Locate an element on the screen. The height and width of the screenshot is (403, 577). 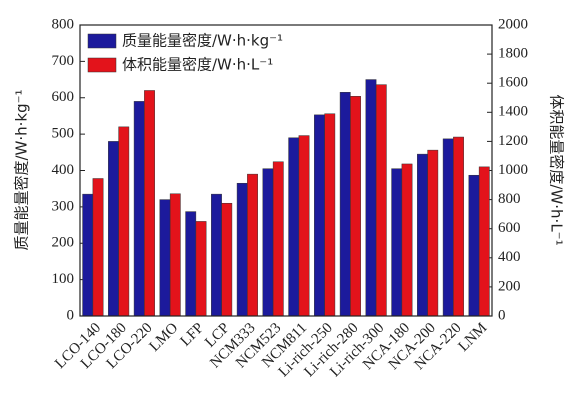
y2-tick-label: 0 is located at coordinates (502, 315).